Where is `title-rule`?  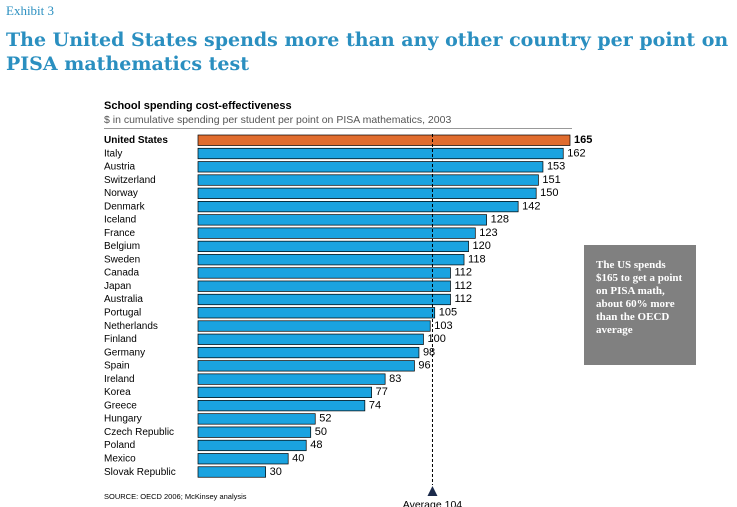 title-rule is located at coordinates (338, 128).